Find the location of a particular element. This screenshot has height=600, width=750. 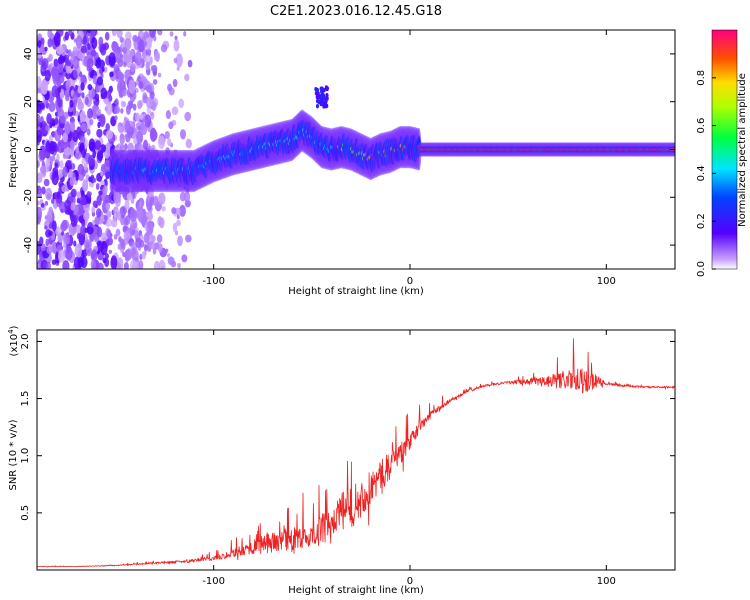

snr-x-label: Height of straight line (km) is located at coordinates (356, 590).